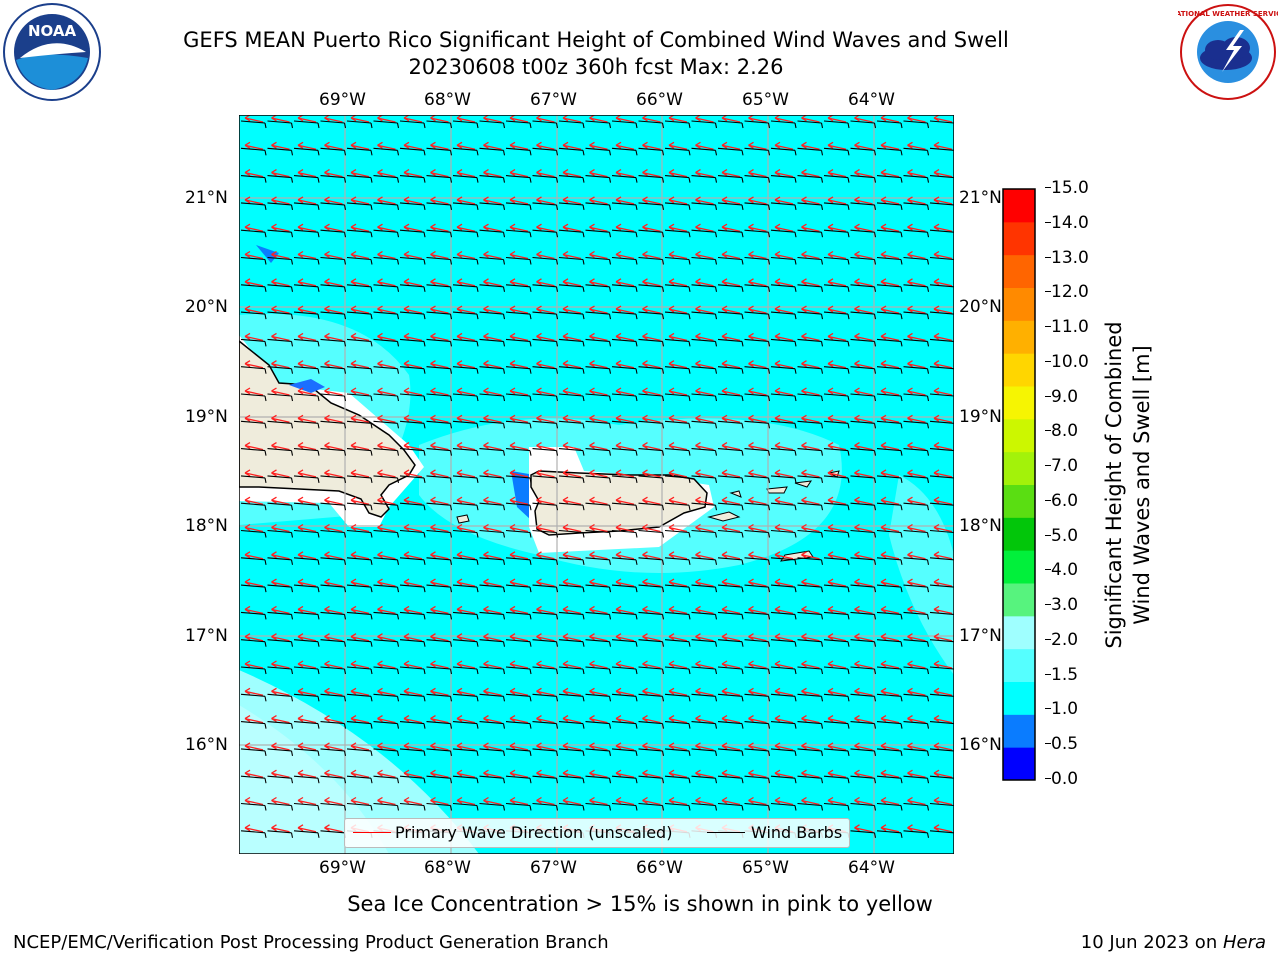  Describe the element at coordinates (797, 832) in the screenshot. I see `legend-label-wind-barbs: Wind Barbs` at that location.